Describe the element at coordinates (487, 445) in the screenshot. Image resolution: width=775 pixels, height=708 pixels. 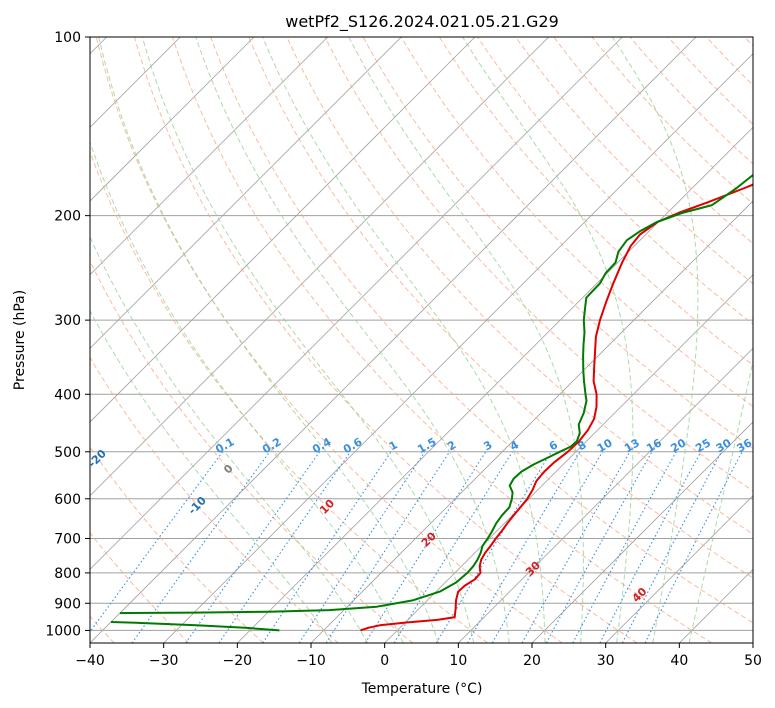
I see `mixing-ratio-label: 3` at that location.